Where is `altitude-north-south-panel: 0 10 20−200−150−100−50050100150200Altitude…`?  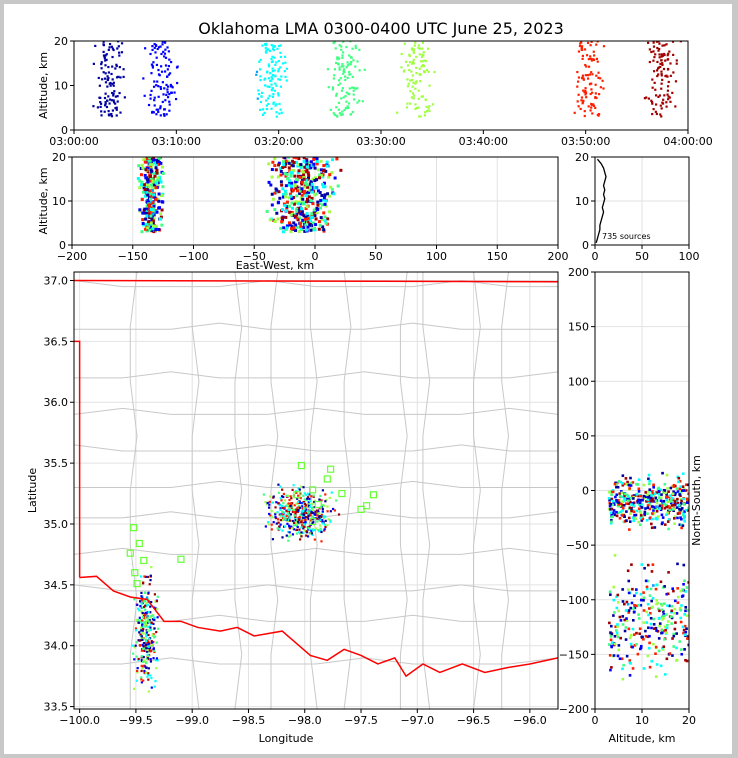 altitude-north-south-panel: 0 10 20−200−150−100−50050100150200Altitude… is located at coordinates (631, 505).